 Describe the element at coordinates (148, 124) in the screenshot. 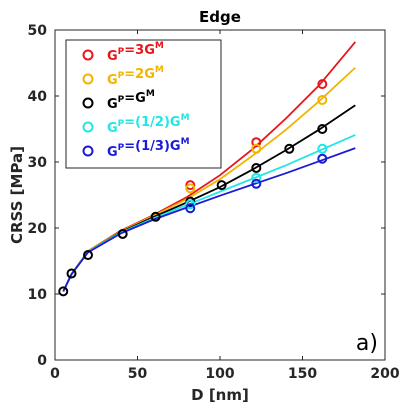

I see `legend-label: GP=(1/2)GM` at that location.